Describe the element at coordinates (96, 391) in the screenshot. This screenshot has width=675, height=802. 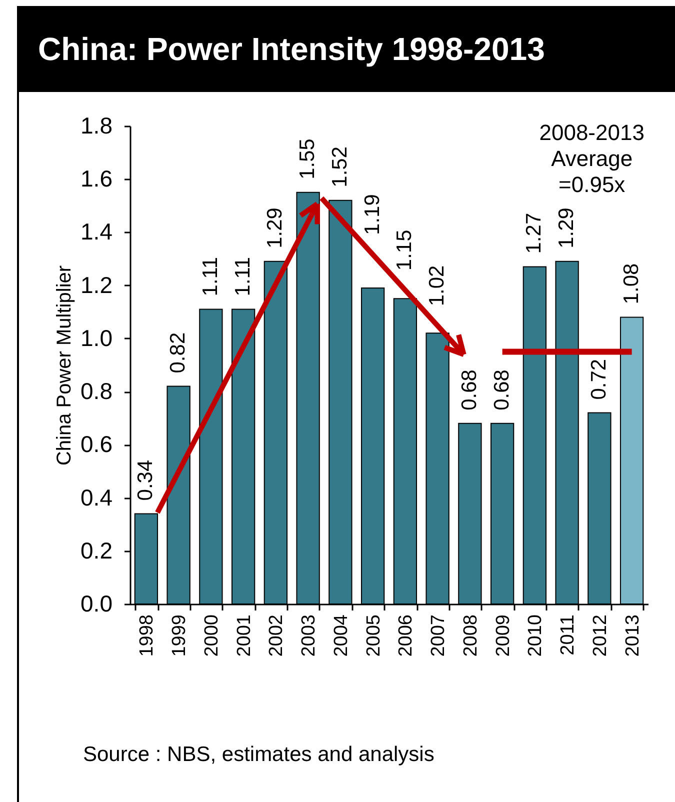
I see `y-tick-label: 0.8` at that location.